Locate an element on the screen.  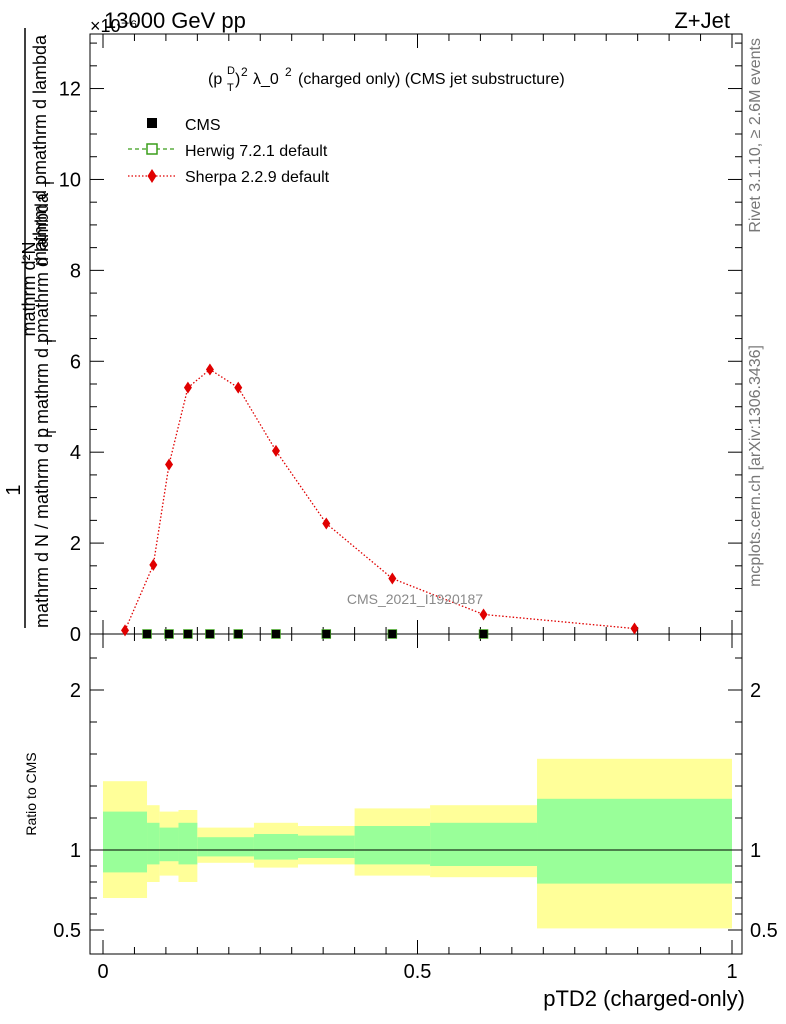
ratio-y-tick-label-right: 2 is located at coordinates (755, 691).